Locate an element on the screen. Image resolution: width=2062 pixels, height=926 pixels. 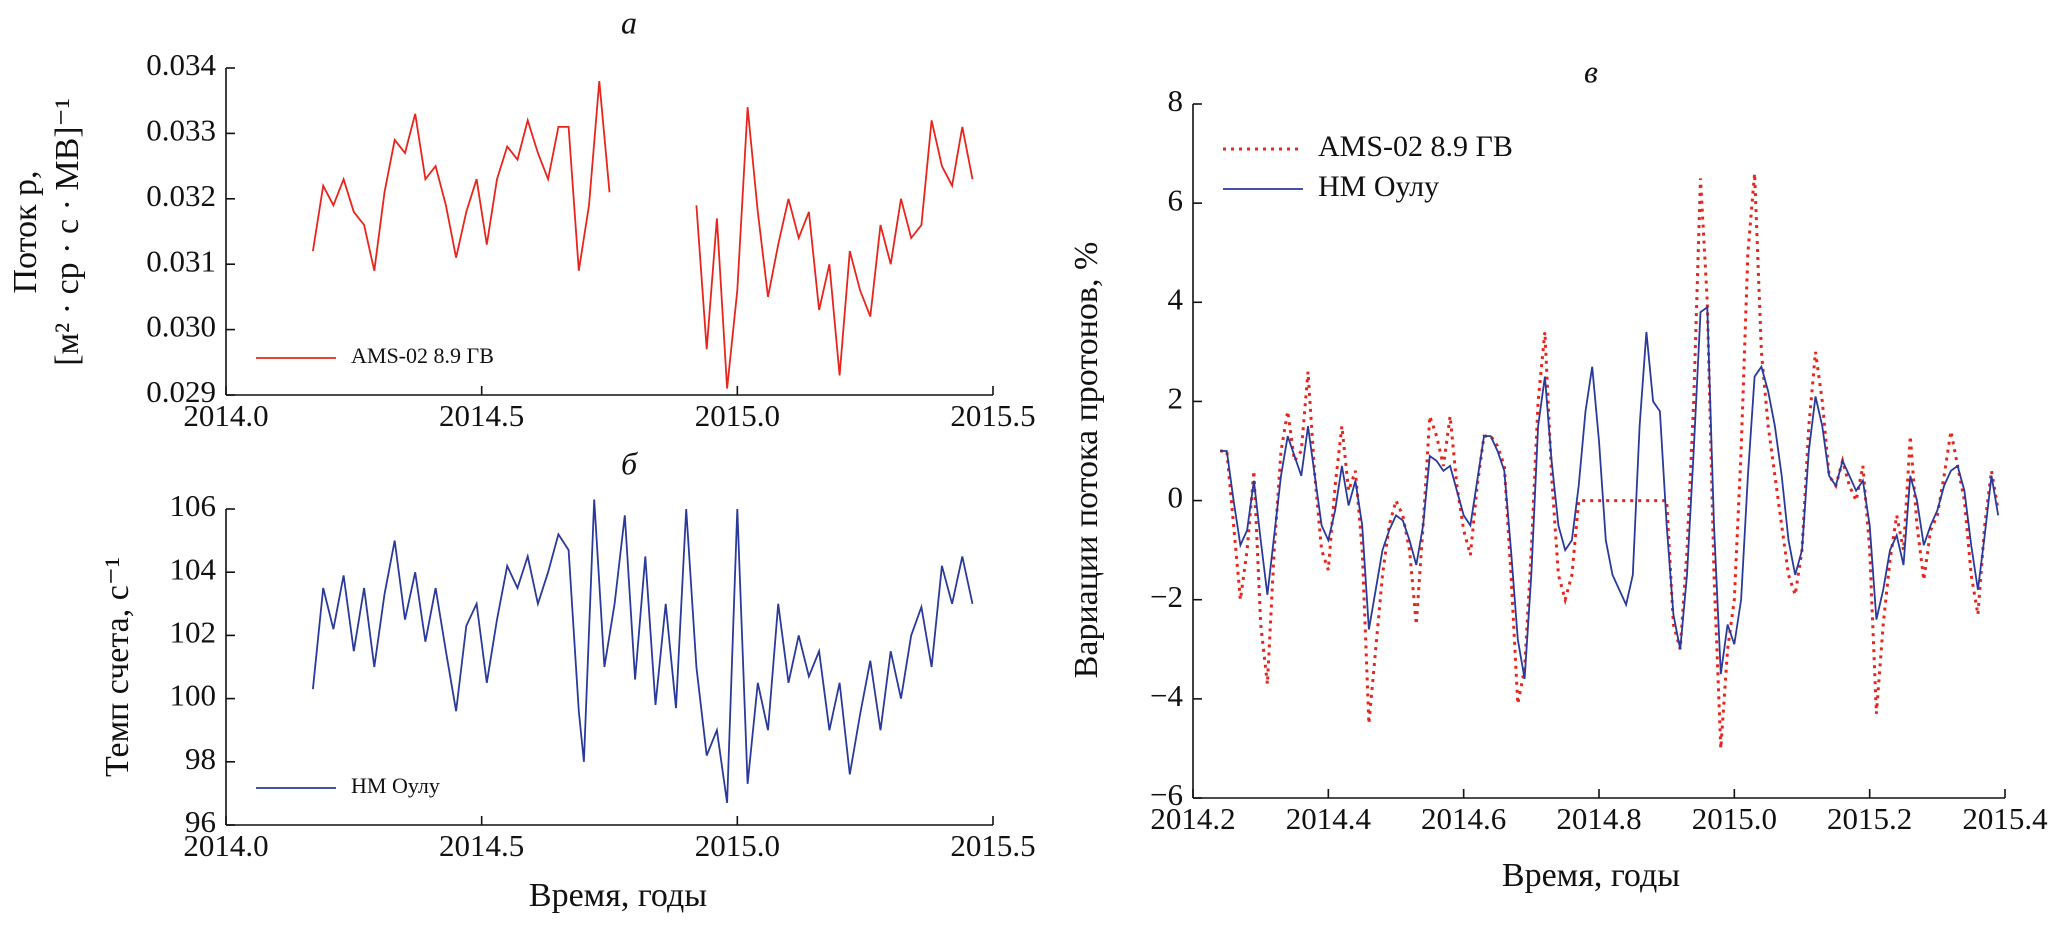
y-tick-label: 0.032 is located at coordinates (181, 195).